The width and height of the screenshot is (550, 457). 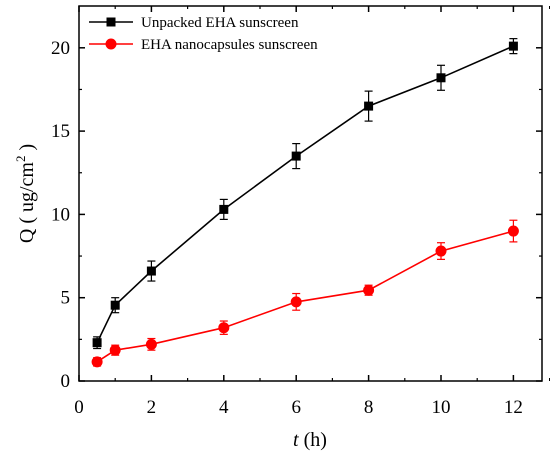 I want to click on legend-item: Unpacked EHA sunscreen, so click(x=194, y=23).